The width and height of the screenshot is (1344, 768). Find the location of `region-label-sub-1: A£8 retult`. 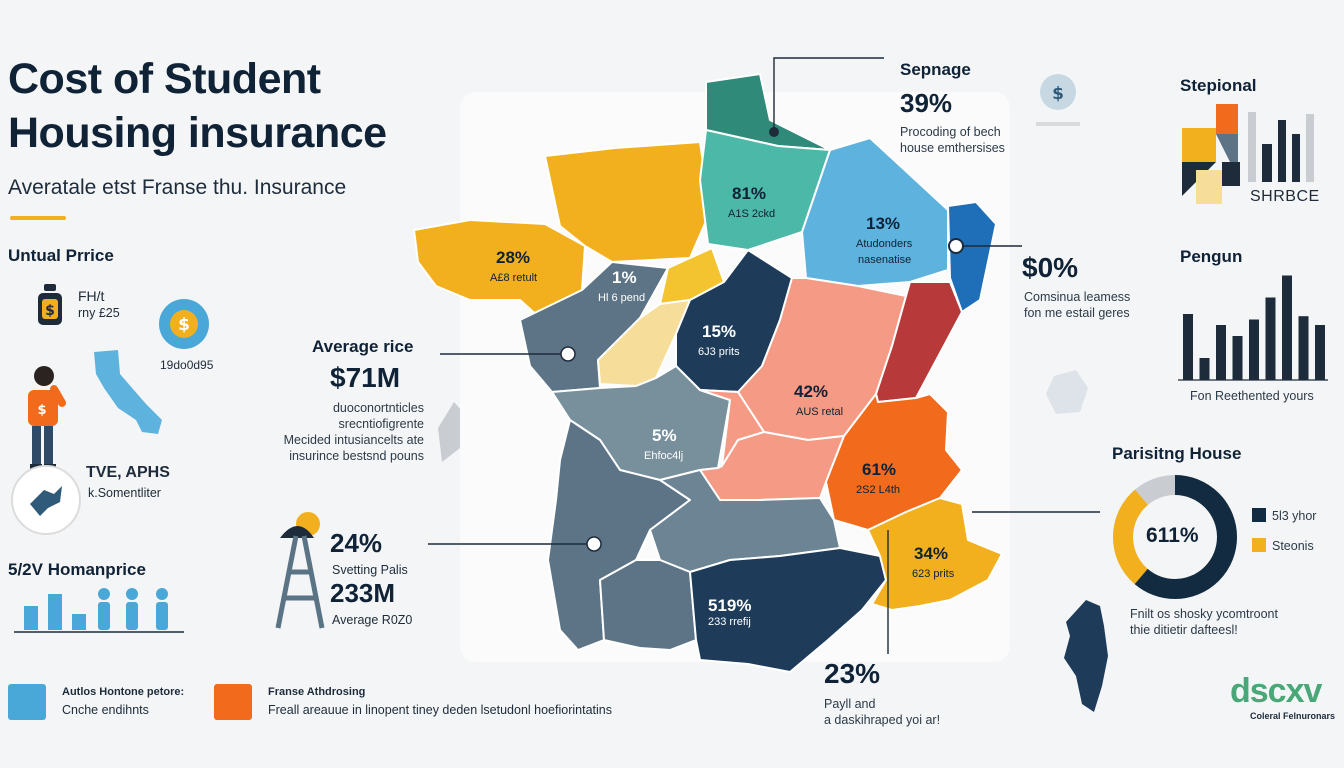

region-label-sub-1: A£8 retult is located at coordinates (514, 278).